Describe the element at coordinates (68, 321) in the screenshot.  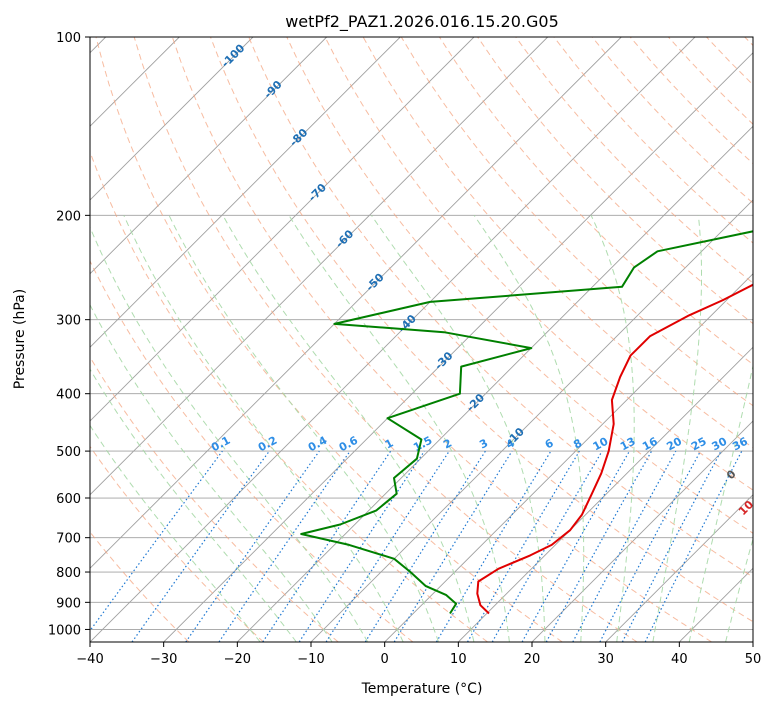
I see `y-tick-label: 300` at that location.